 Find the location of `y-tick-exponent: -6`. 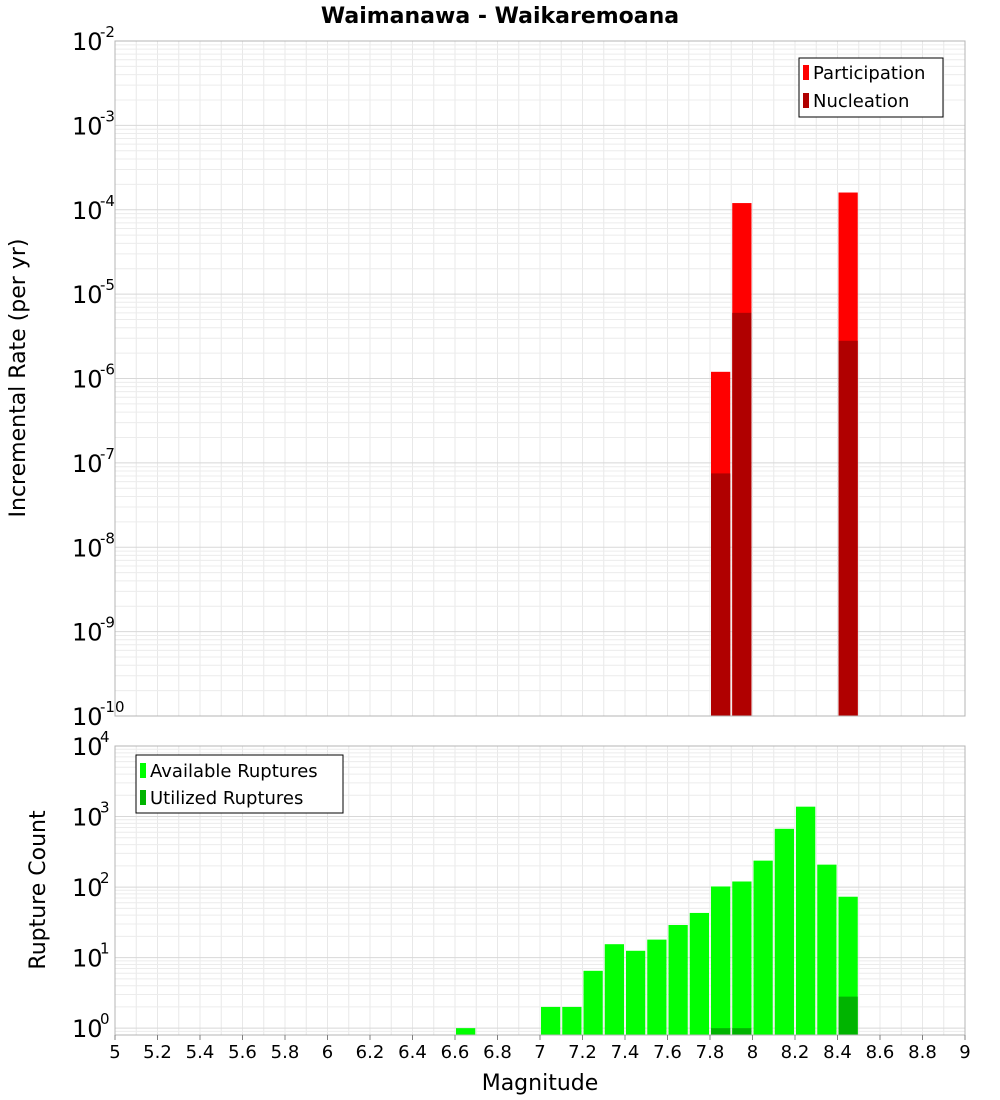

y-tick-exponent: -6 is located at coordinates (107, 370).